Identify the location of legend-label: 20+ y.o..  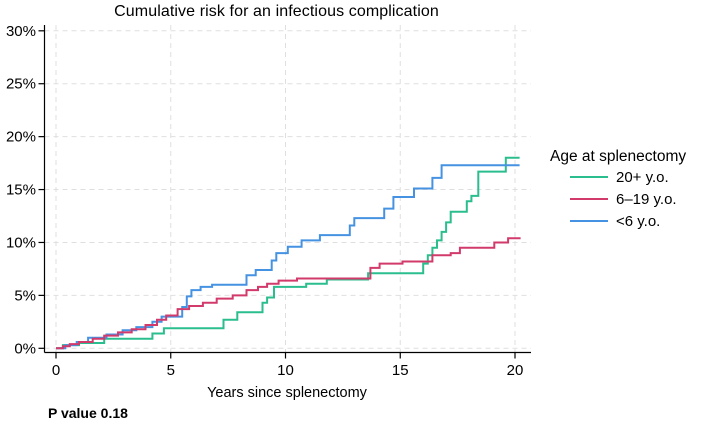
(642, 177).